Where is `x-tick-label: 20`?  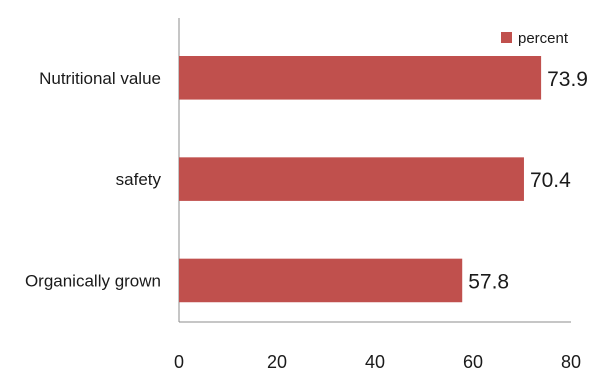 x-tick-label: 20 is located at coordinates (277, 362).